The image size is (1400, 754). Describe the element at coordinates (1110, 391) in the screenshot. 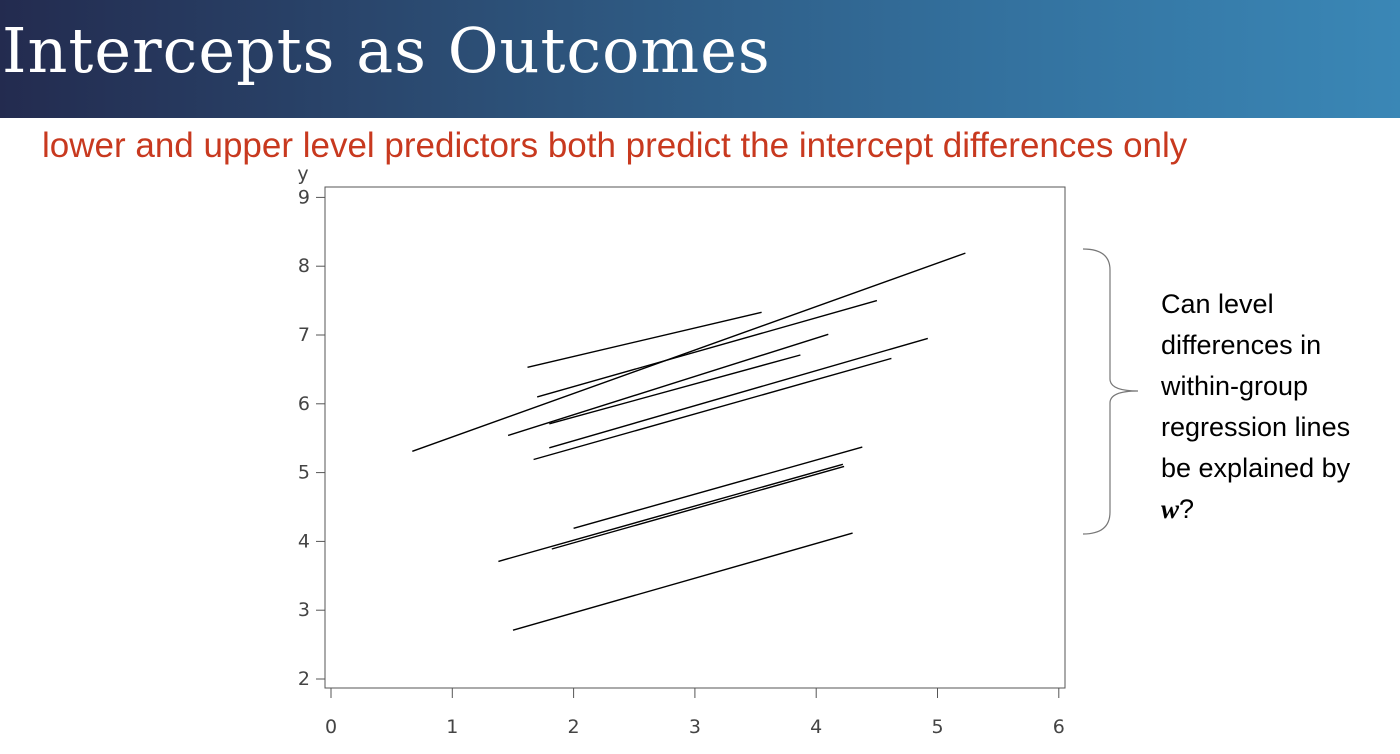

I see `curly-brace` at that location.